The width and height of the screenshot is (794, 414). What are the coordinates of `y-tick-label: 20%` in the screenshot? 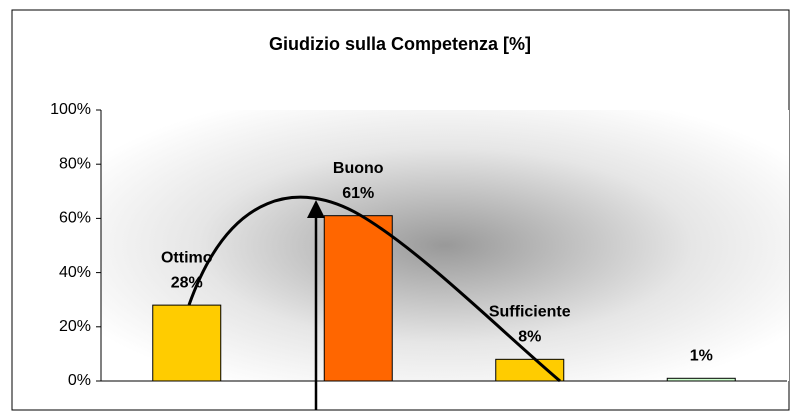 It's located at (75, 326).